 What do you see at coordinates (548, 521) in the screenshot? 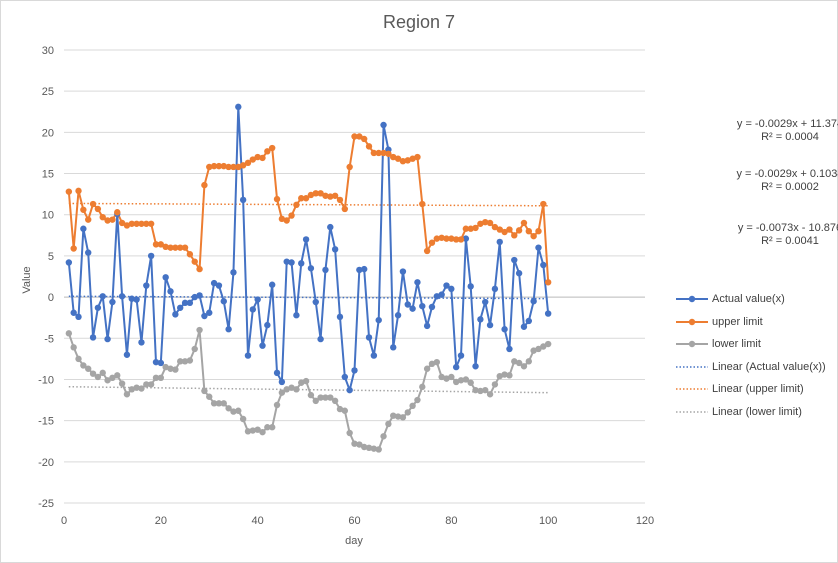
I see `x-tick-label: 100` at bounding box center [548, 521].